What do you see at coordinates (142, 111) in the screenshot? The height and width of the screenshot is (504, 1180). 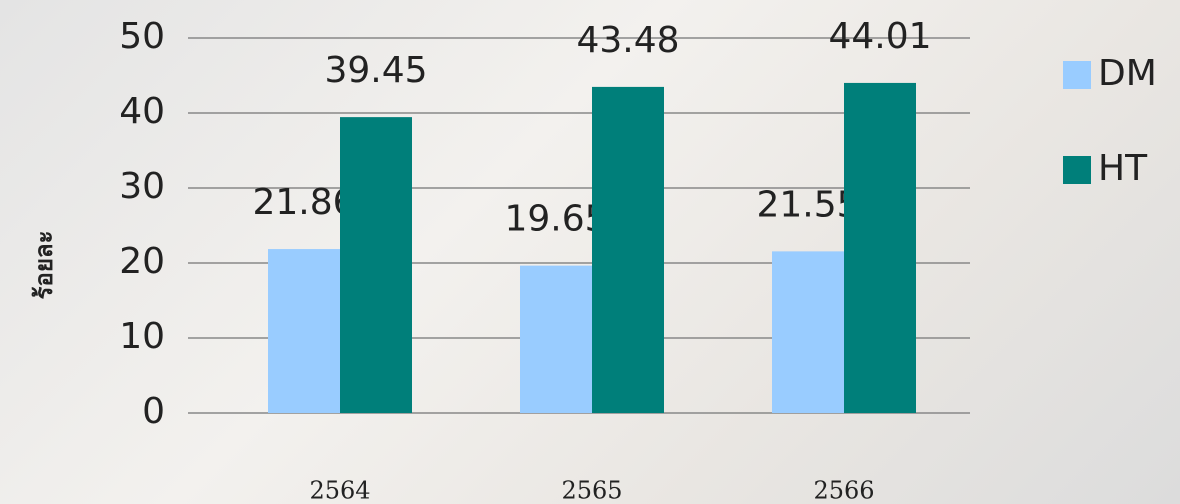 I see `y-tick-label: 40` at bounding box center [142, 111].